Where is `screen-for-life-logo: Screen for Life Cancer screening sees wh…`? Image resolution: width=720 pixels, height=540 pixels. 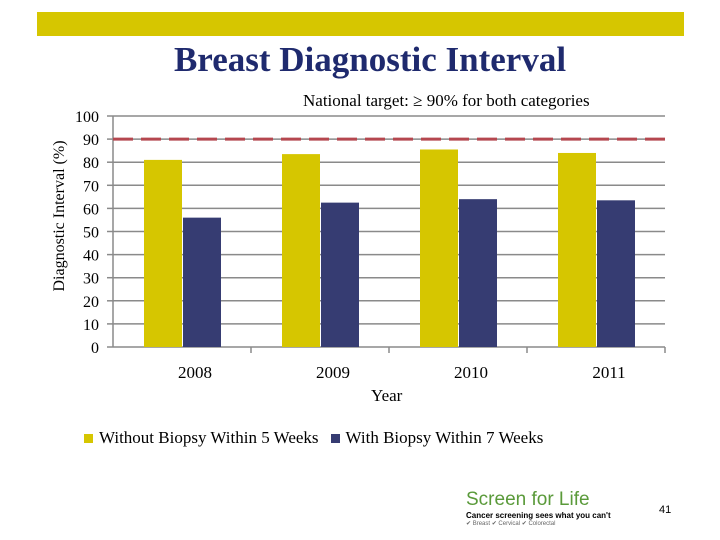 screen-for-life-logo: Screen for Life Cancer screening sees wh… is located at coordinates (538, 508).